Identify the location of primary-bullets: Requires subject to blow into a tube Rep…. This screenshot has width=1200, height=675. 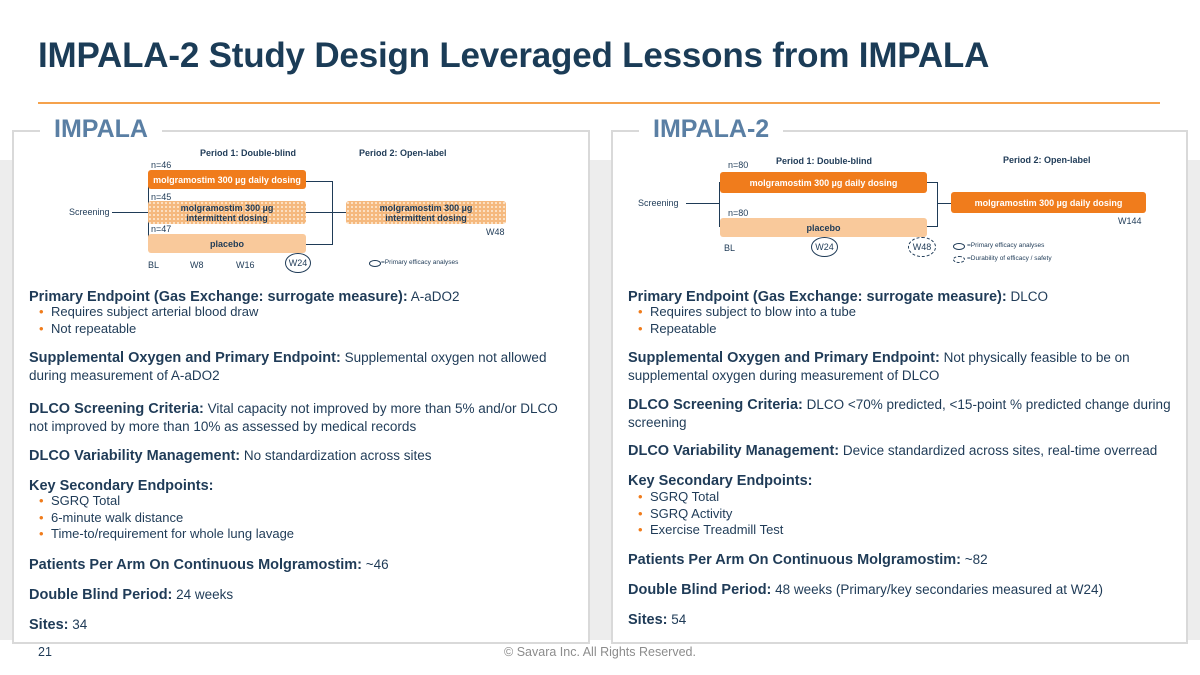
(903, 320).